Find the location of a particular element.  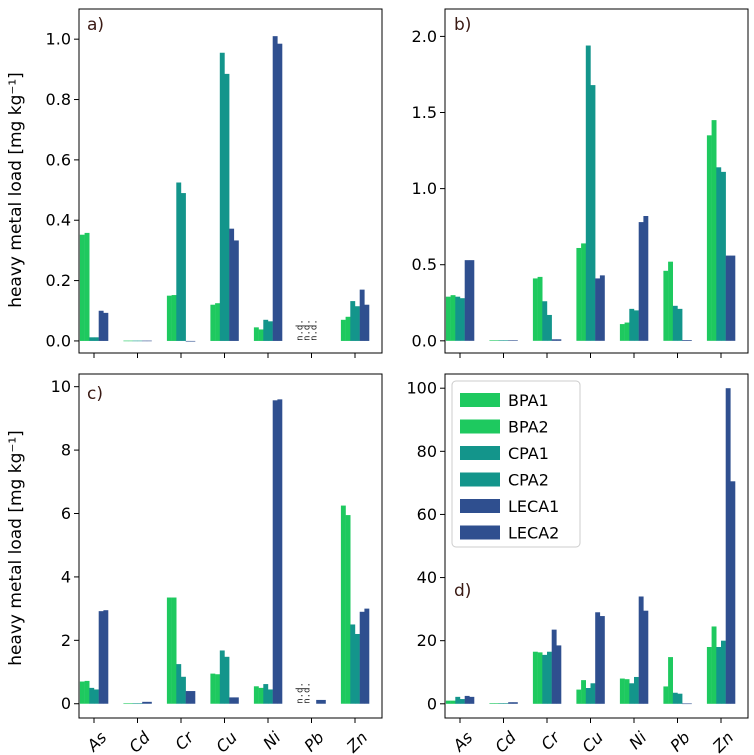

bar-d-bpa1-cr is located at coordinates (535, 677).